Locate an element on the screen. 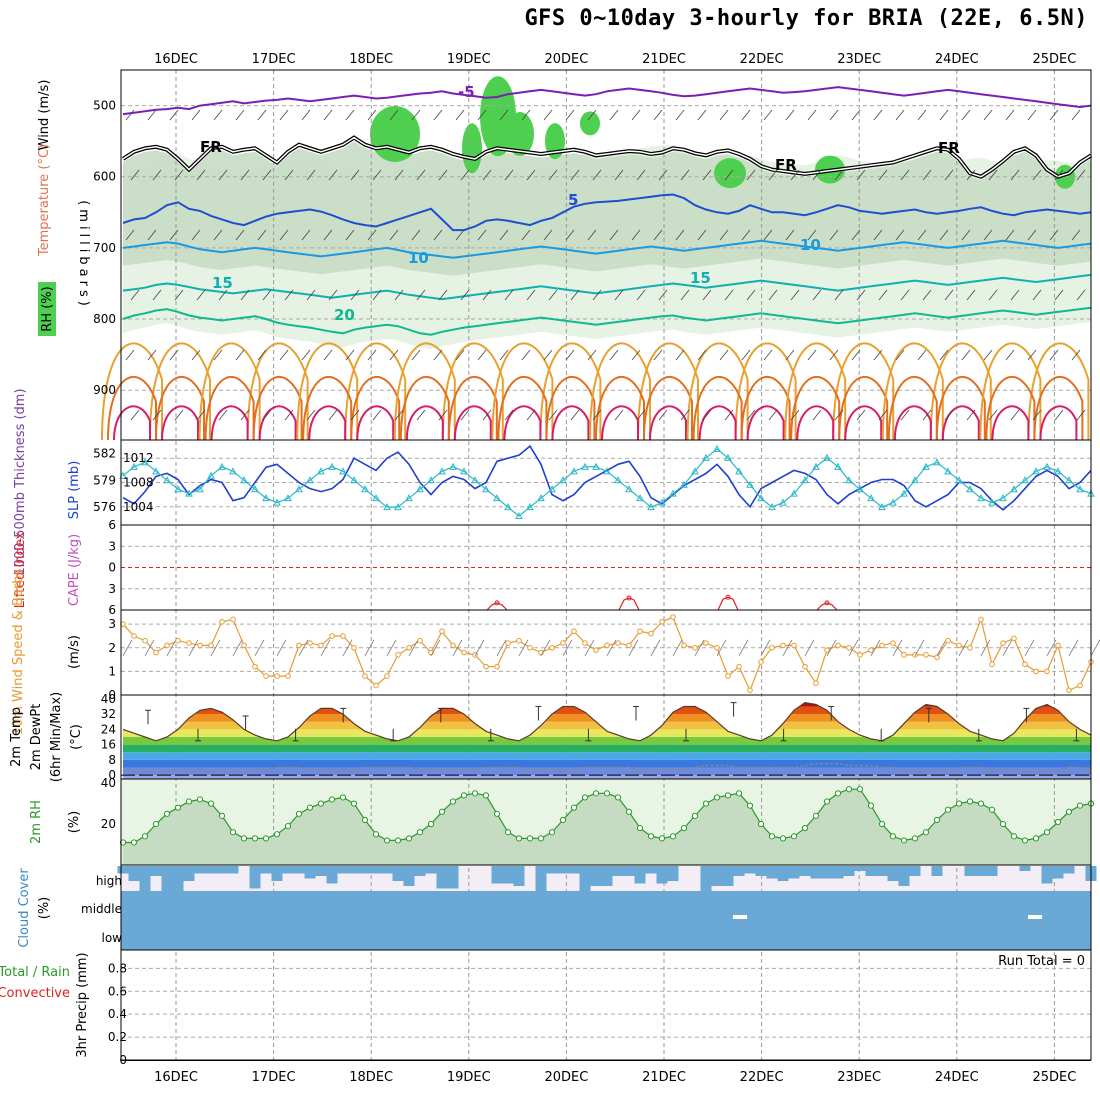 This screenshot has height=1100, width=1100. cloud-gap-mark is located at coordinates (740, 917).